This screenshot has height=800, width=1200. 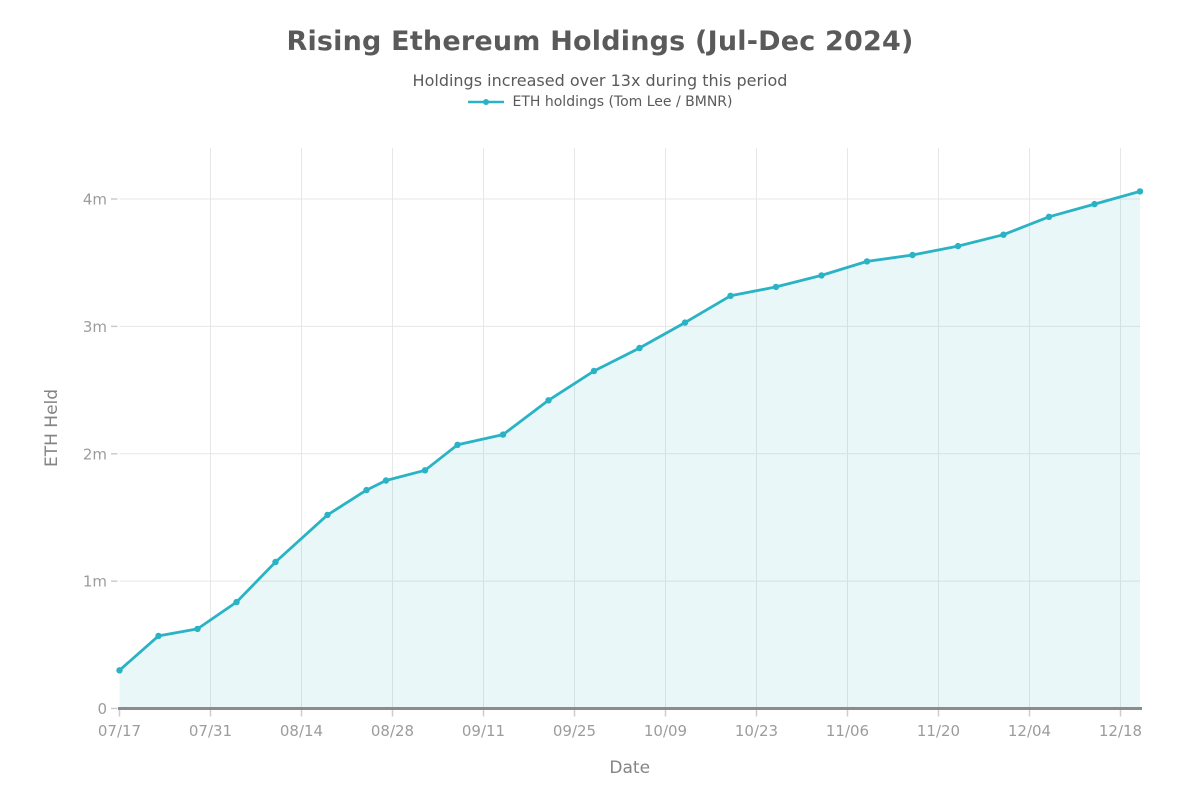 What do you see at coordinates (665, 731) in the screenshot?
I see `x-tick-label: 10/09` at bounding box center [665, 731].